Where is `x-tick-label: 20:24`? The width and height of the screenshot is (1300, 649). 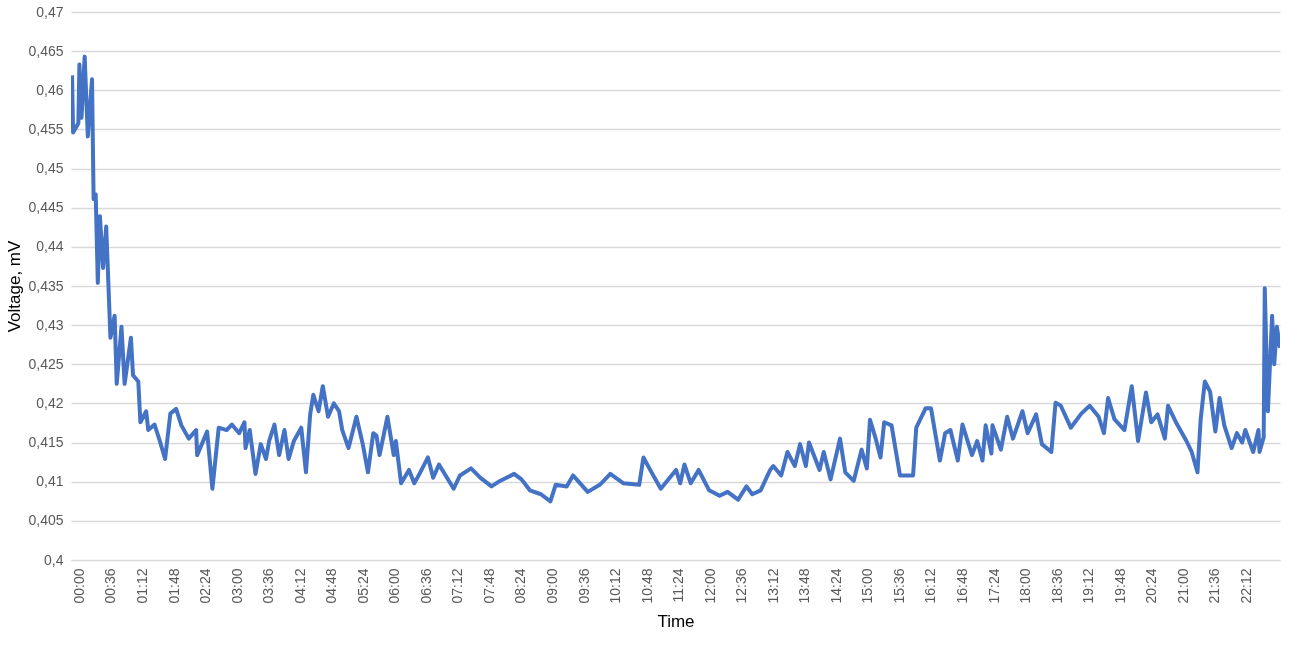
x-tick-label: 20:24 is located at coordinates (1151, 586).